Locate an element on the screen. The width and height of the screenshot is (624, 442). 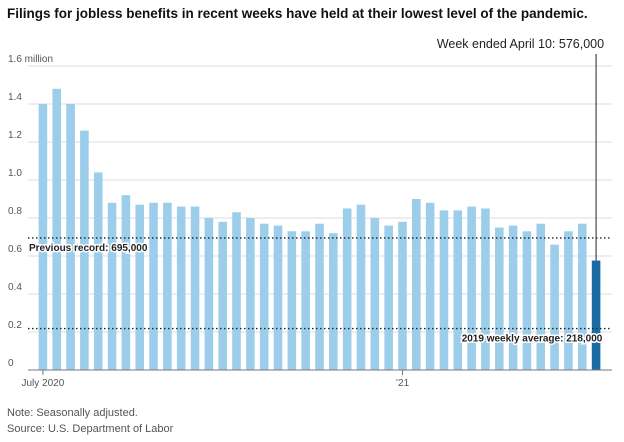
reference-line-label: Previous record: 695,000 is located at coordinates (88, 248).